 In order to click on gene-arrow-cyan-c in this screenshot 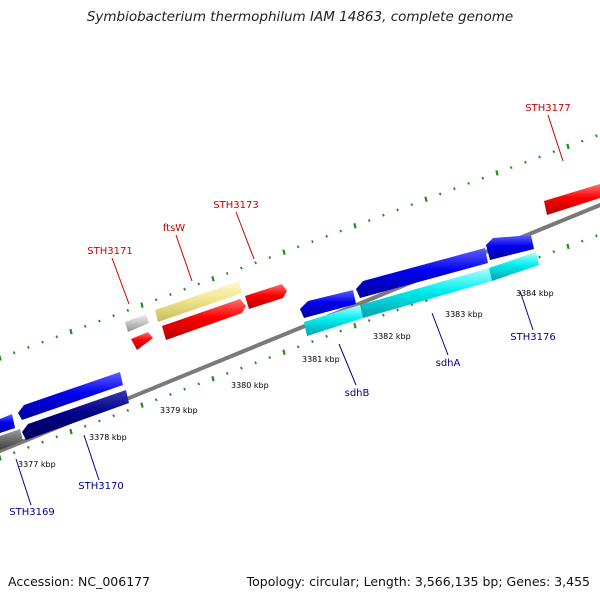, I will do `click(514, 266)`.